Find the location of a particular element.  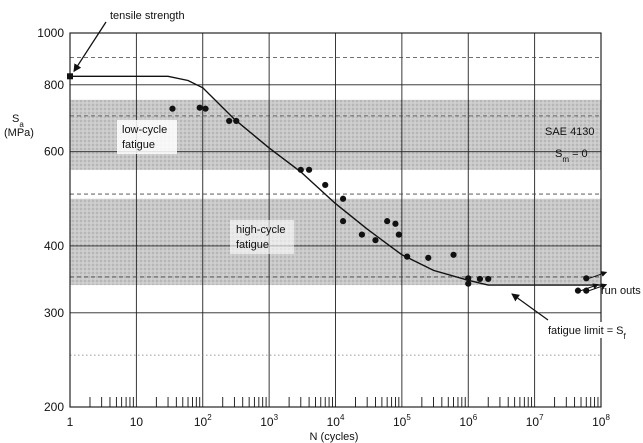

y-axis-unit: (MPa) is located at coordinates (19, 133).